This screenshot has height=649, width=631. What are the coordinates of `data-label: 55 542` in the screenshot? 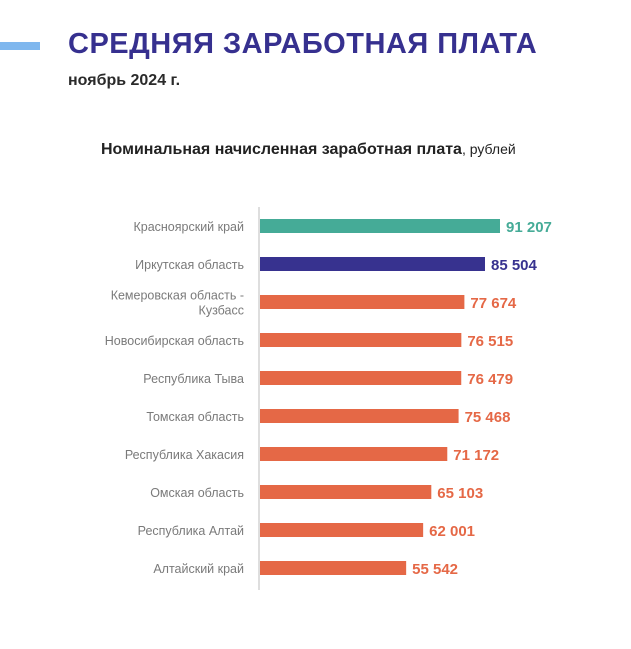 It's located at (435, 569).